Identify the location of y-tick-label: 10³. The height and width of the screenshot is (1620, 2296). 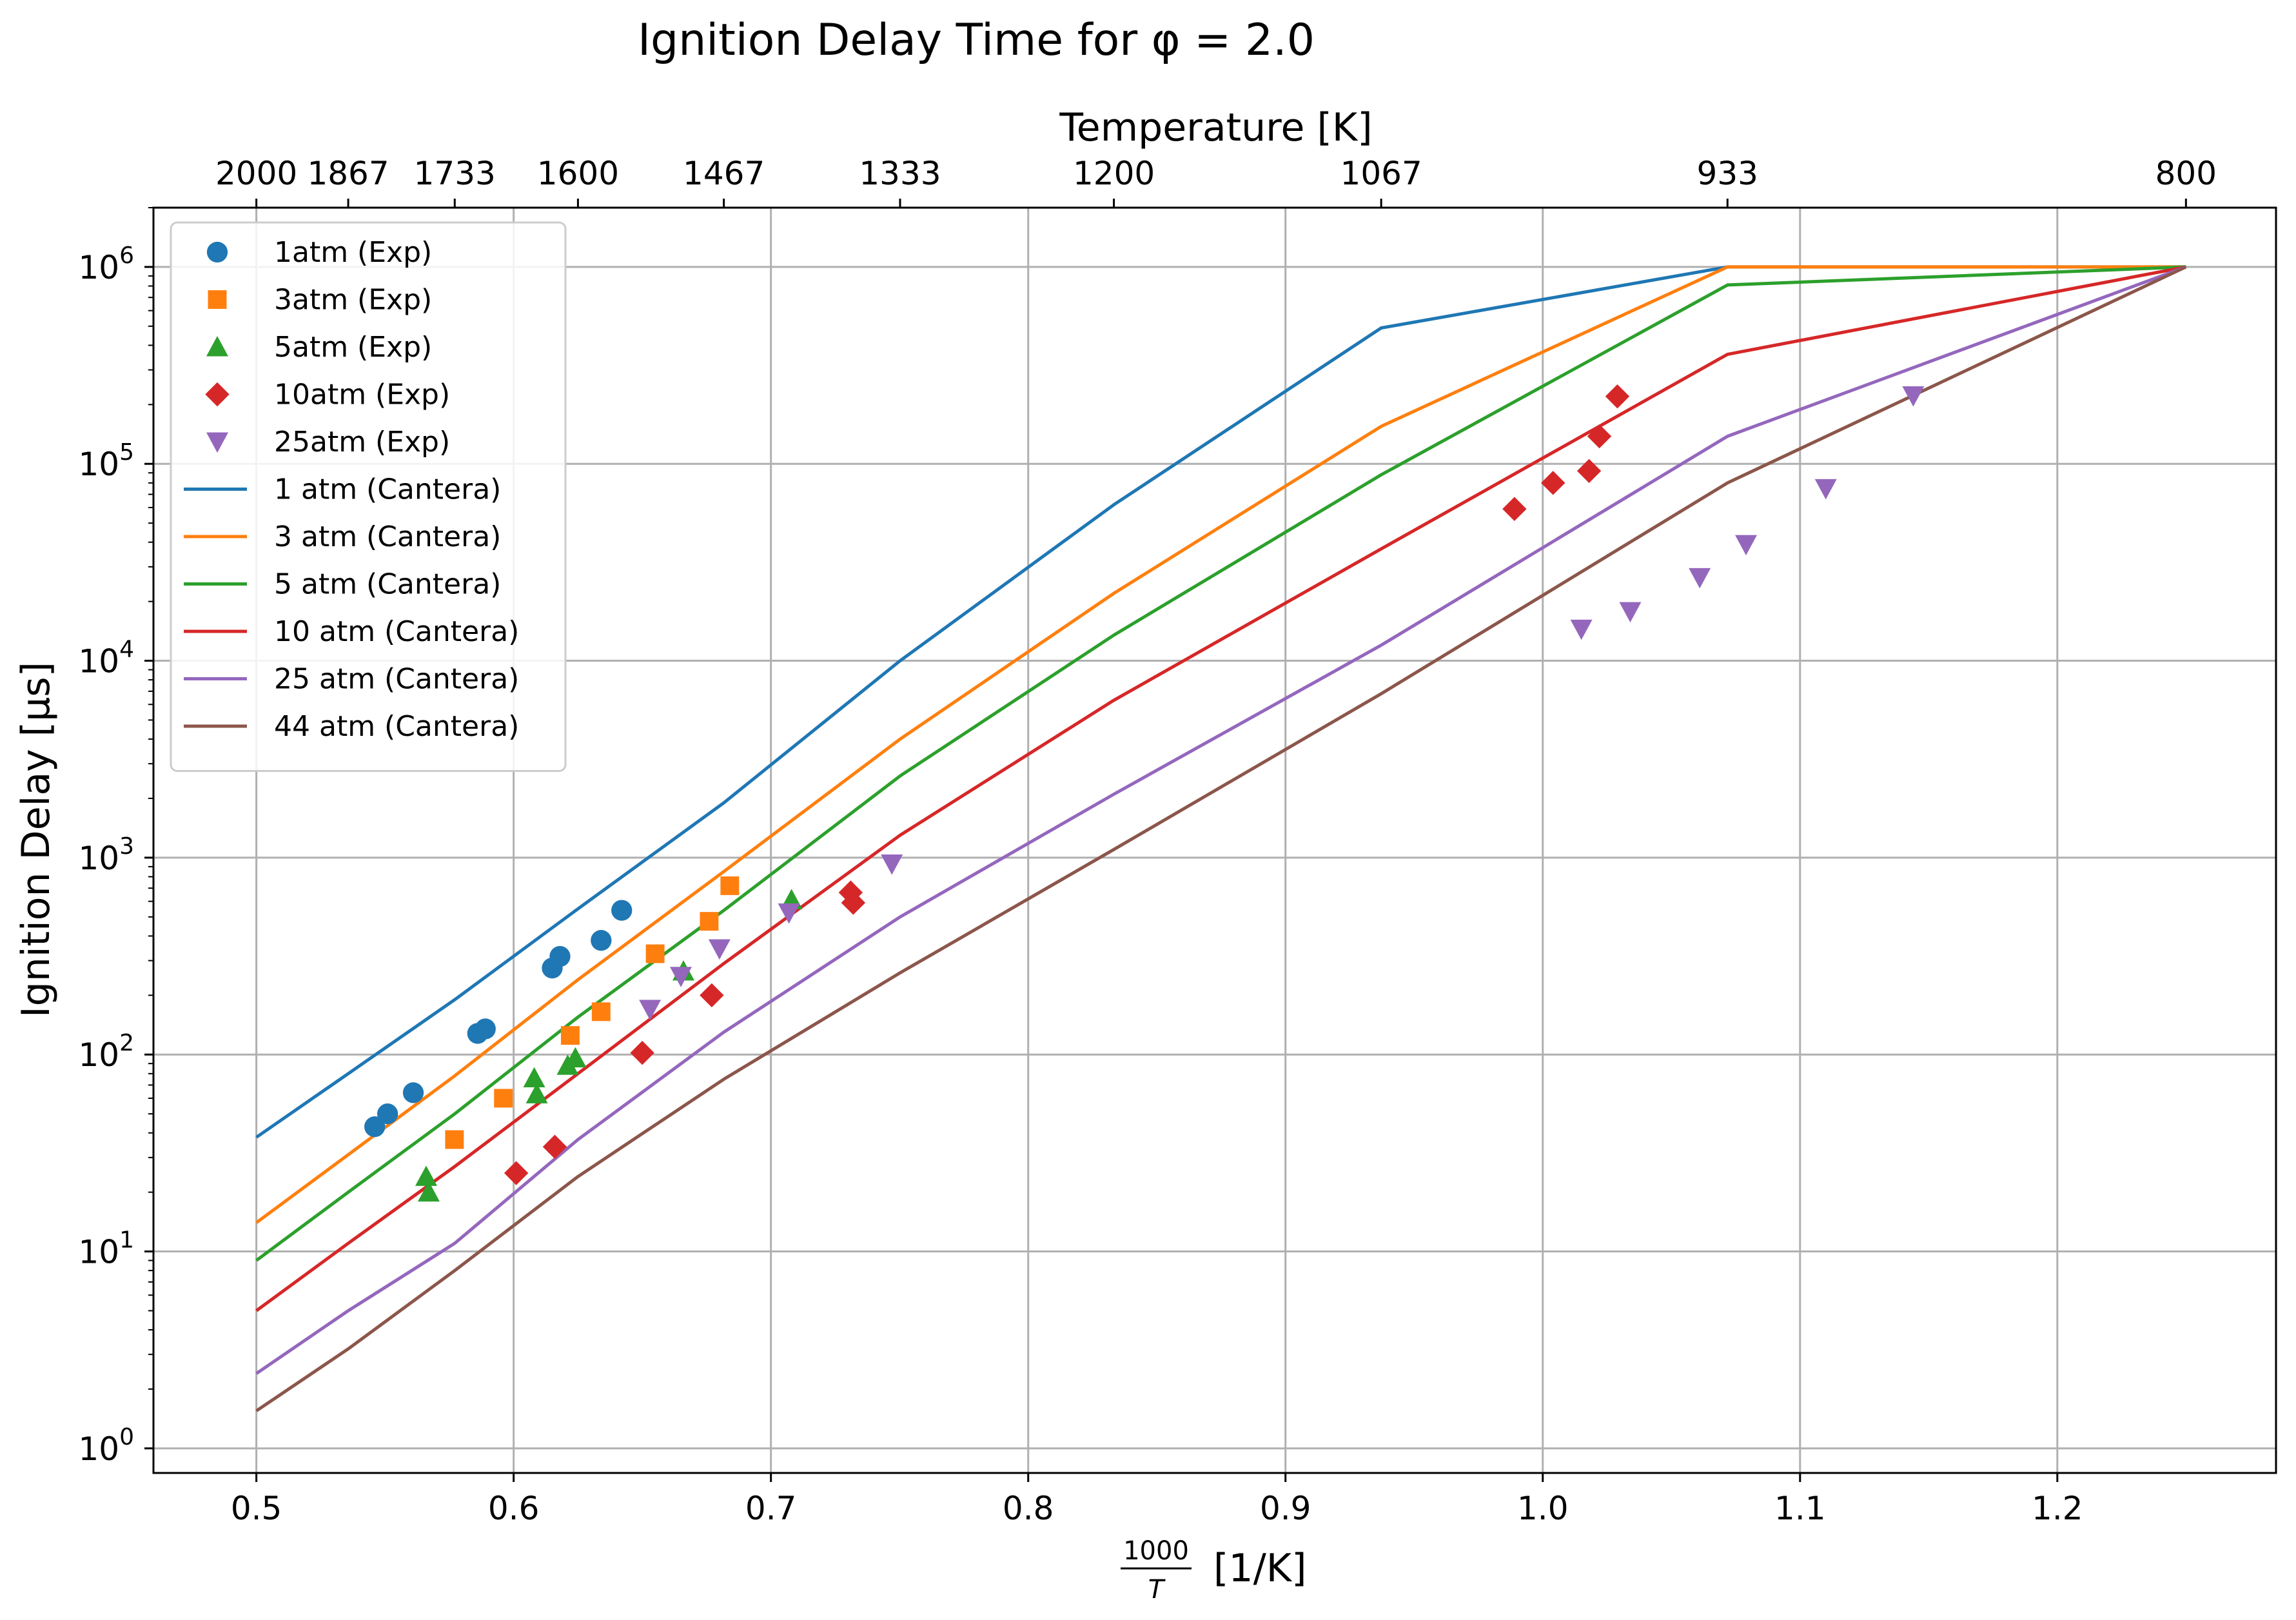
(106, 855).